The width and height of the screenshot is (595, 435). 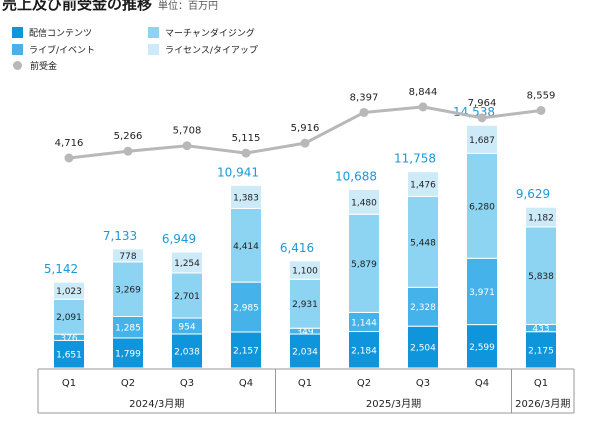 I want to click on bar-value-label: 2,091, so click(x=69, y=318).